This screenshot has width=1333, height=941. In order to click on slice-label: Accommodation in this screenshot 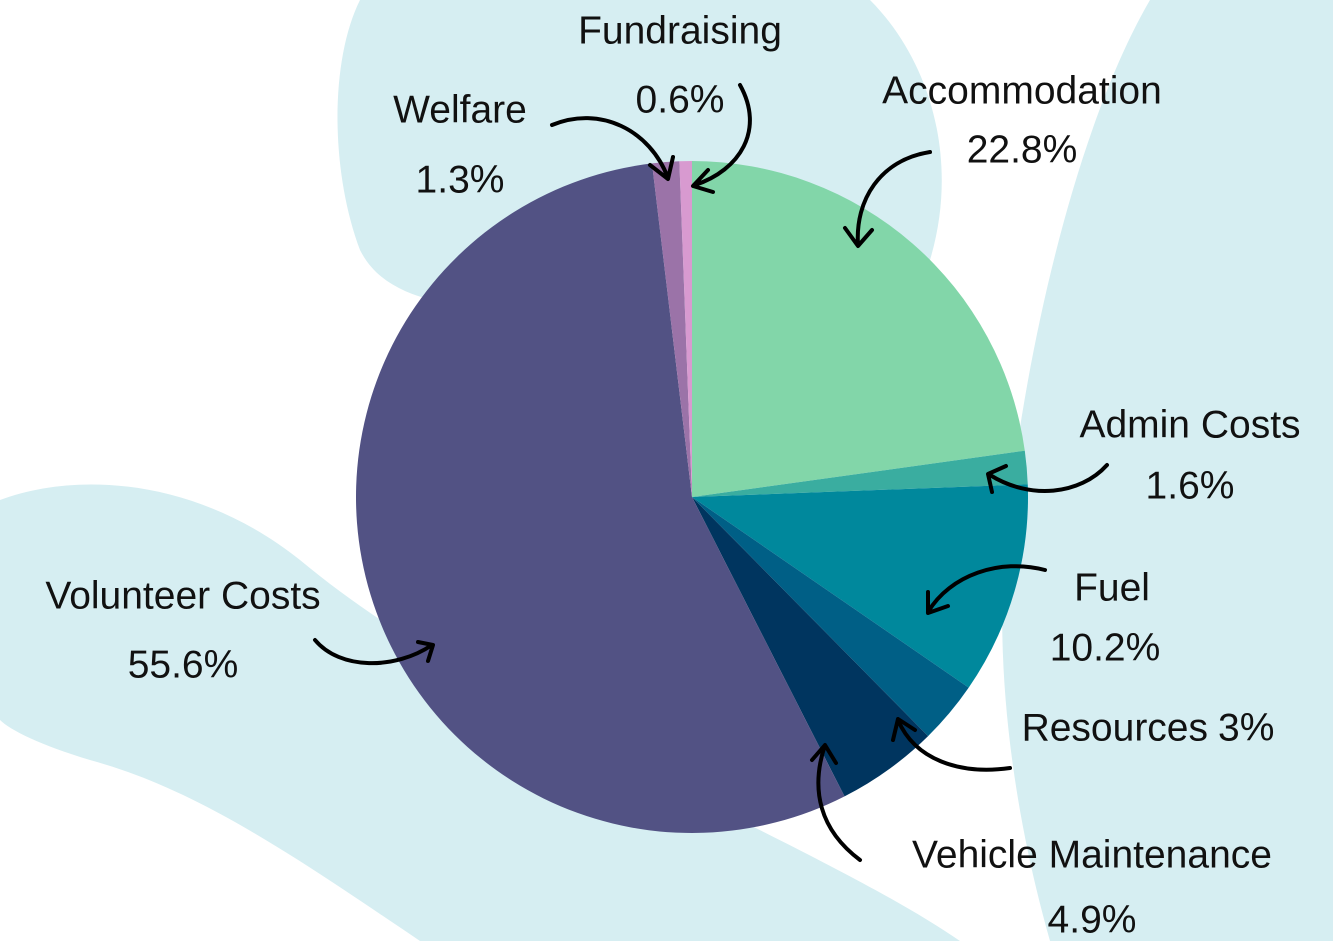, I will do `click(1022, 90)`.